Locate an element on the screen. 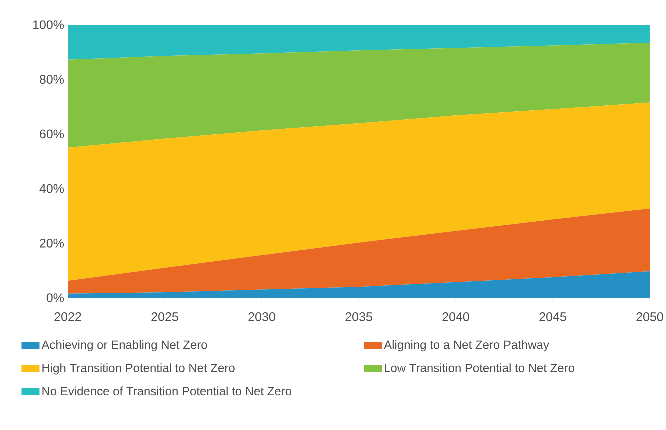 This screenshot has height=430, width=666. x-tick-label: 2022 is located at coordinates (68, 317).